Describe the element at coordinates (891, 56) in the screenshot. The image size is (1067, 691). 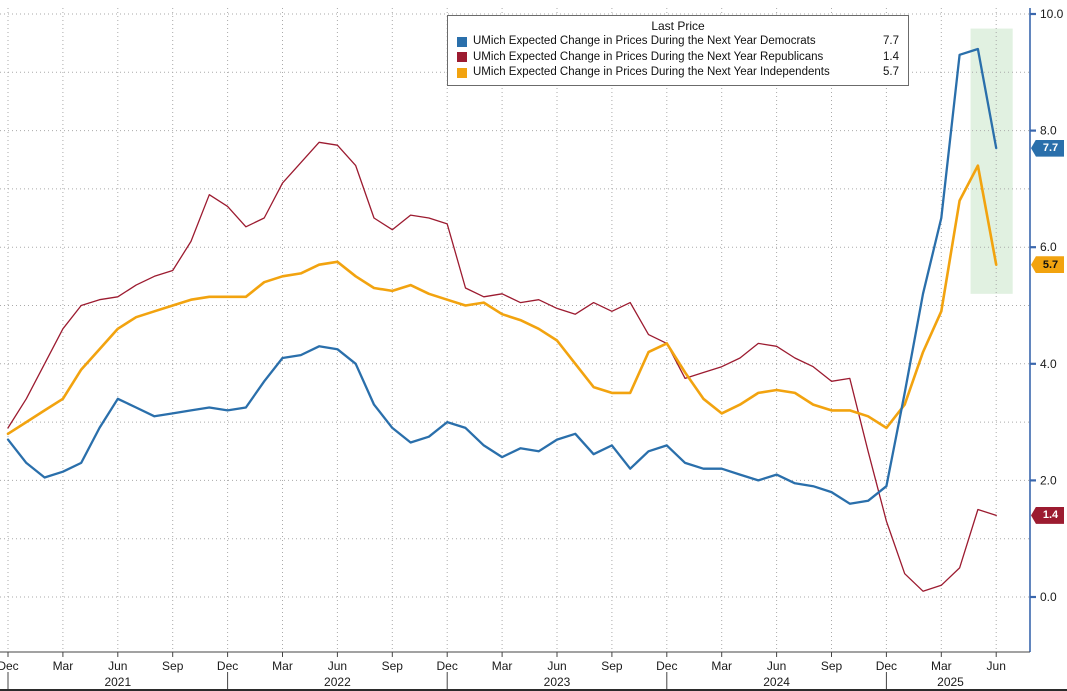
I see `republicans-last-price: 1.4` at that location.